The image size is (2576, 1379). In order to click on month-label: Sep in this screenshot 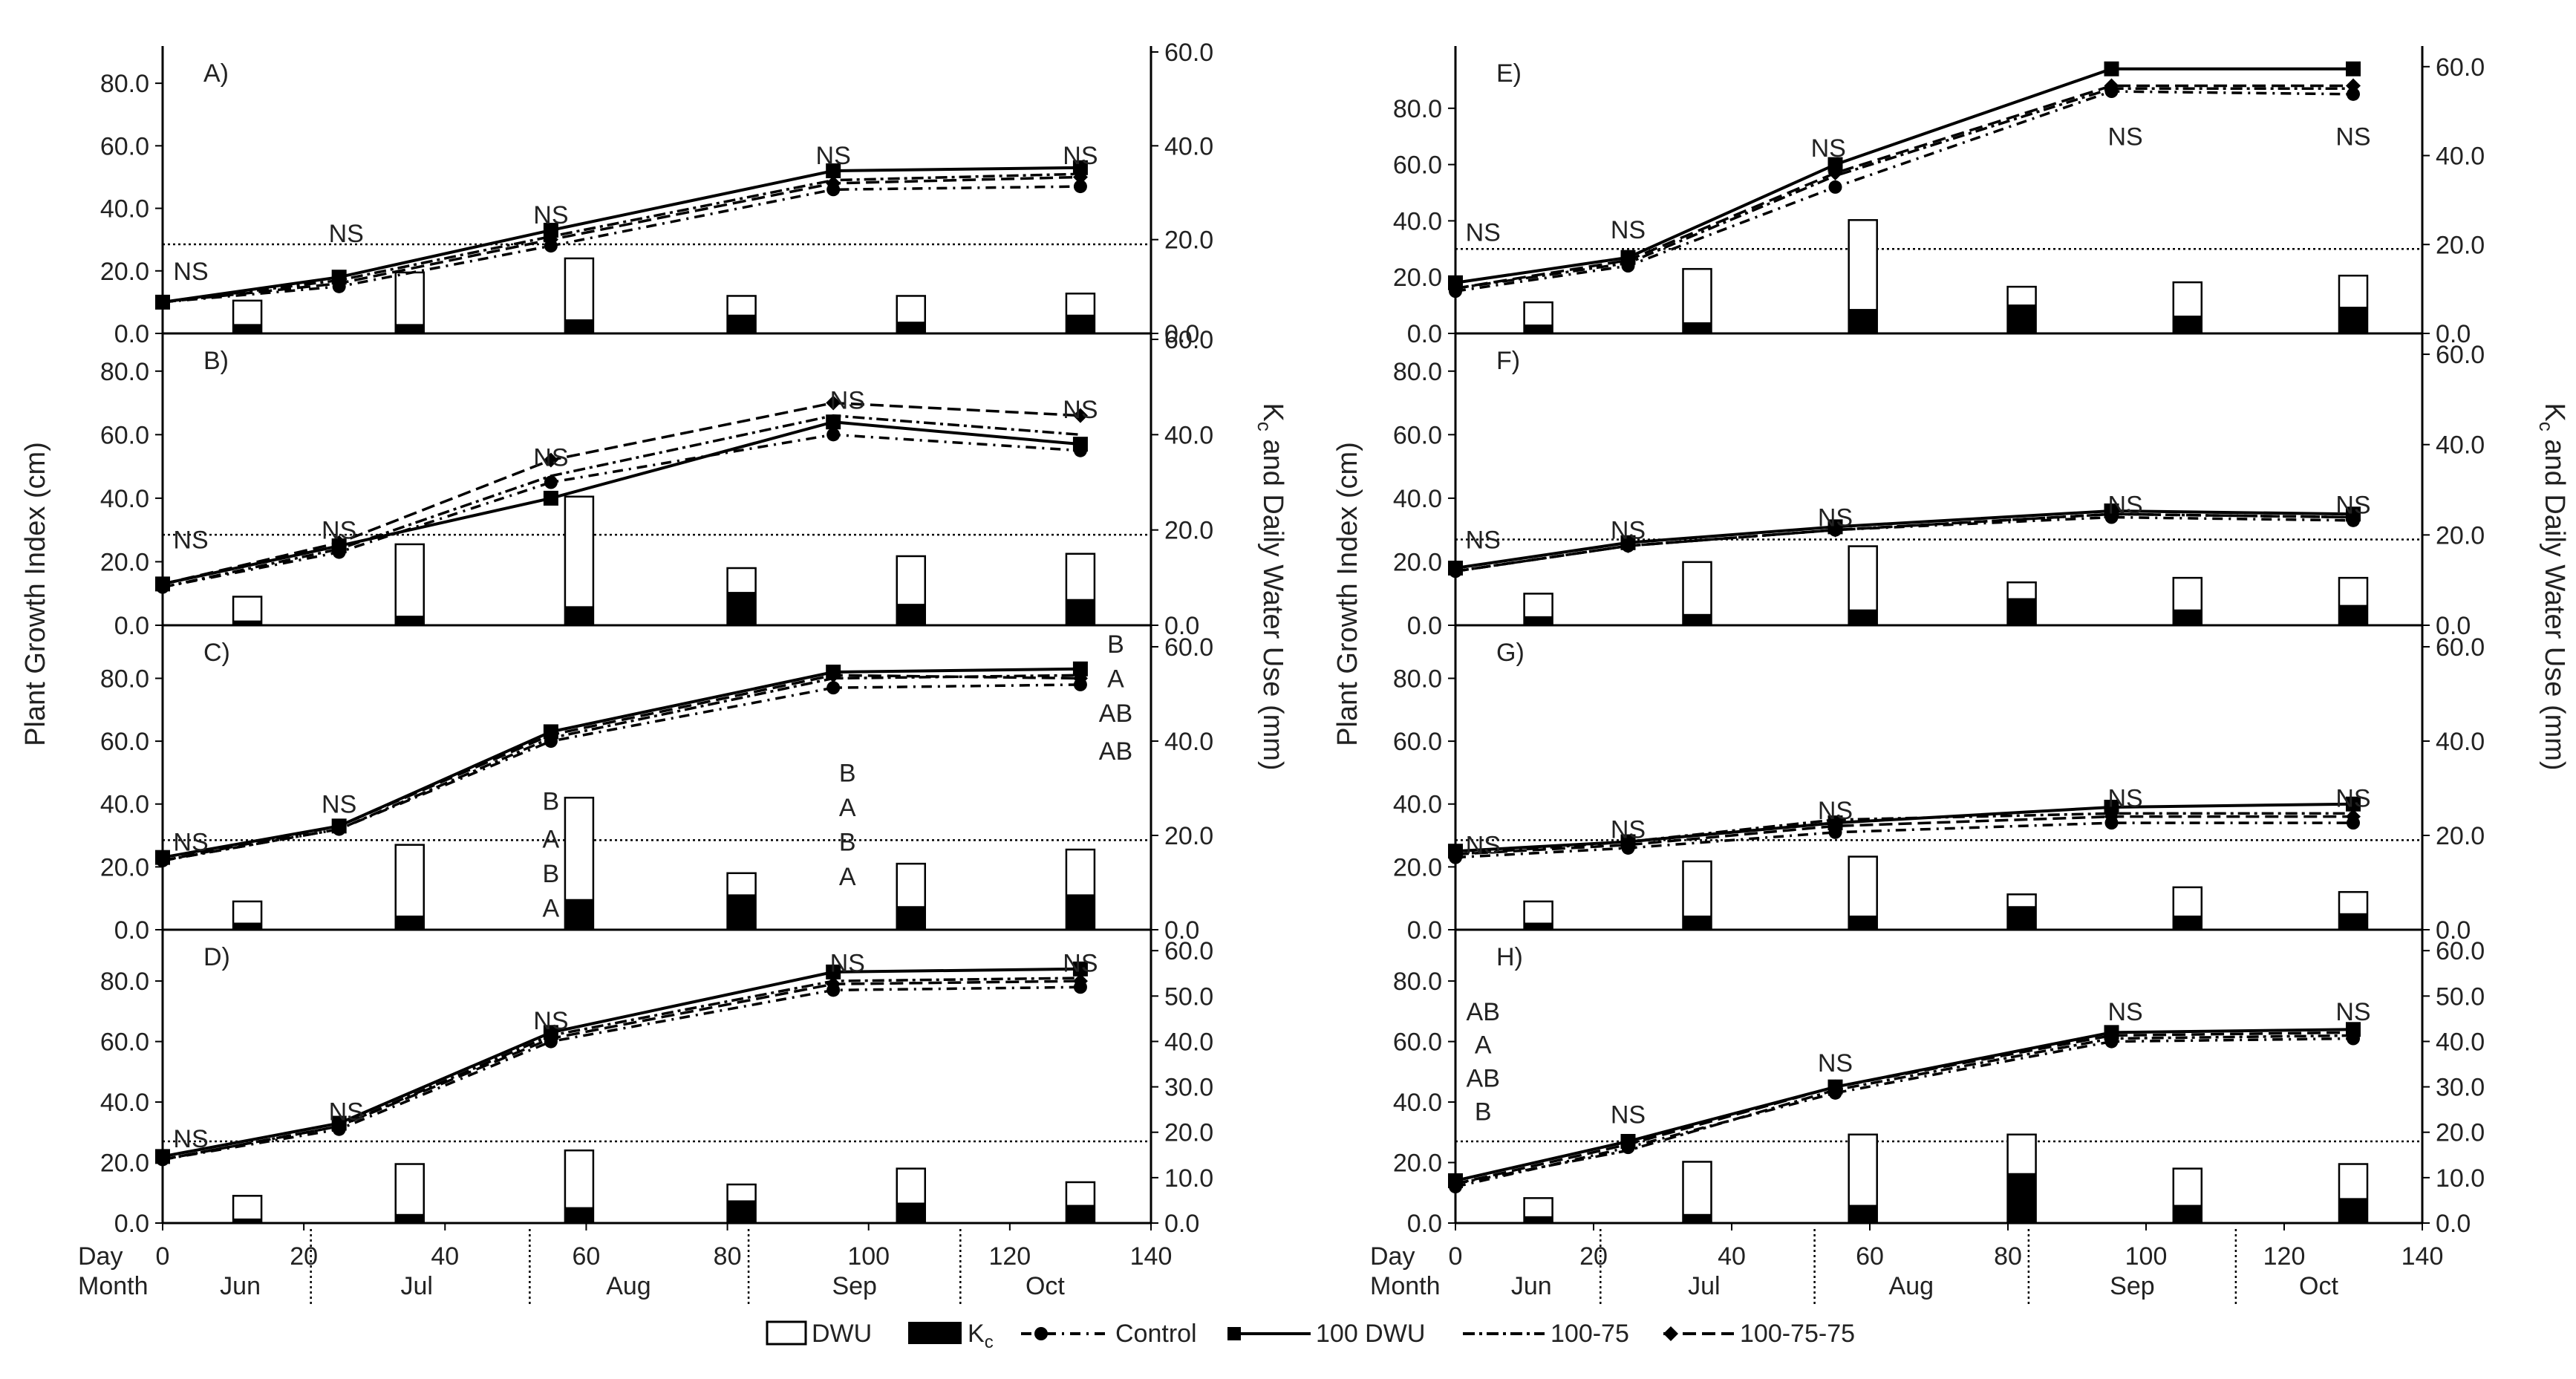, I will do `click(2132, 1286)`.